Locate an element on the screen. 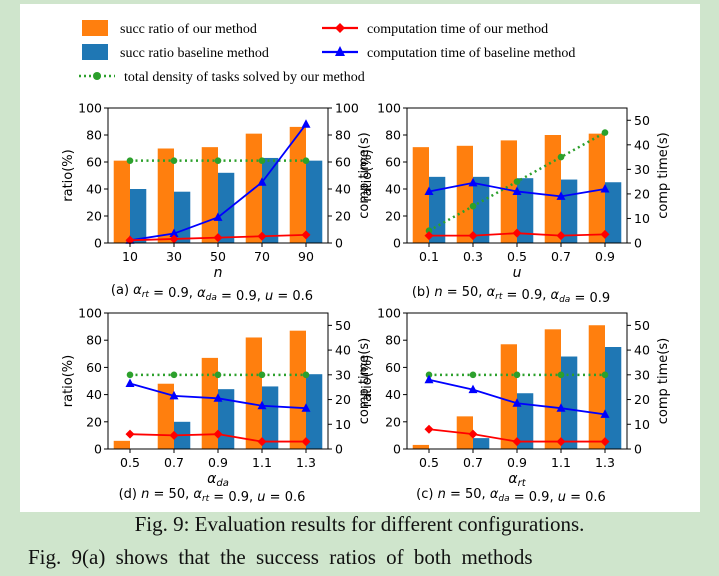 Image resolution: width=719 pixels, height=576 pixels. subplot-caption: (b) n = 50, αrt = 0.9, αda = 0.9 is located at coordinates (511, 295).